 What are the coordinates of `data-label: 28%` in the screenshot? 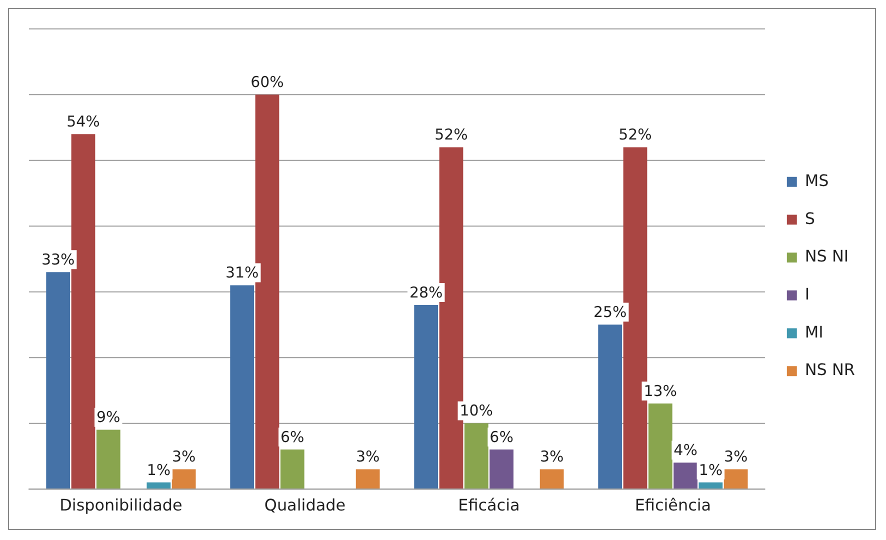 It's located at (426, 292).